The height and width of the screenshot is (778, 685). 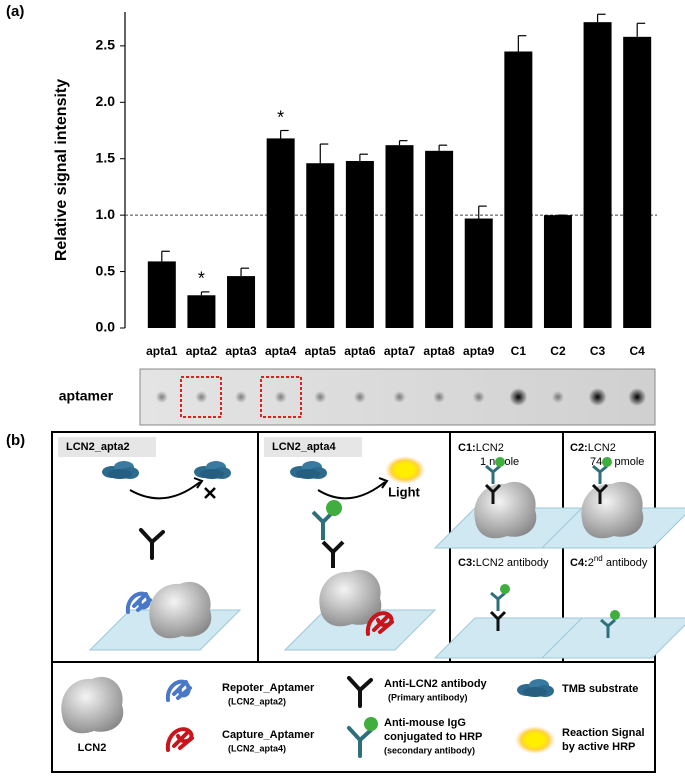 I want to click on blot-dots, so click(x=401, y=397).